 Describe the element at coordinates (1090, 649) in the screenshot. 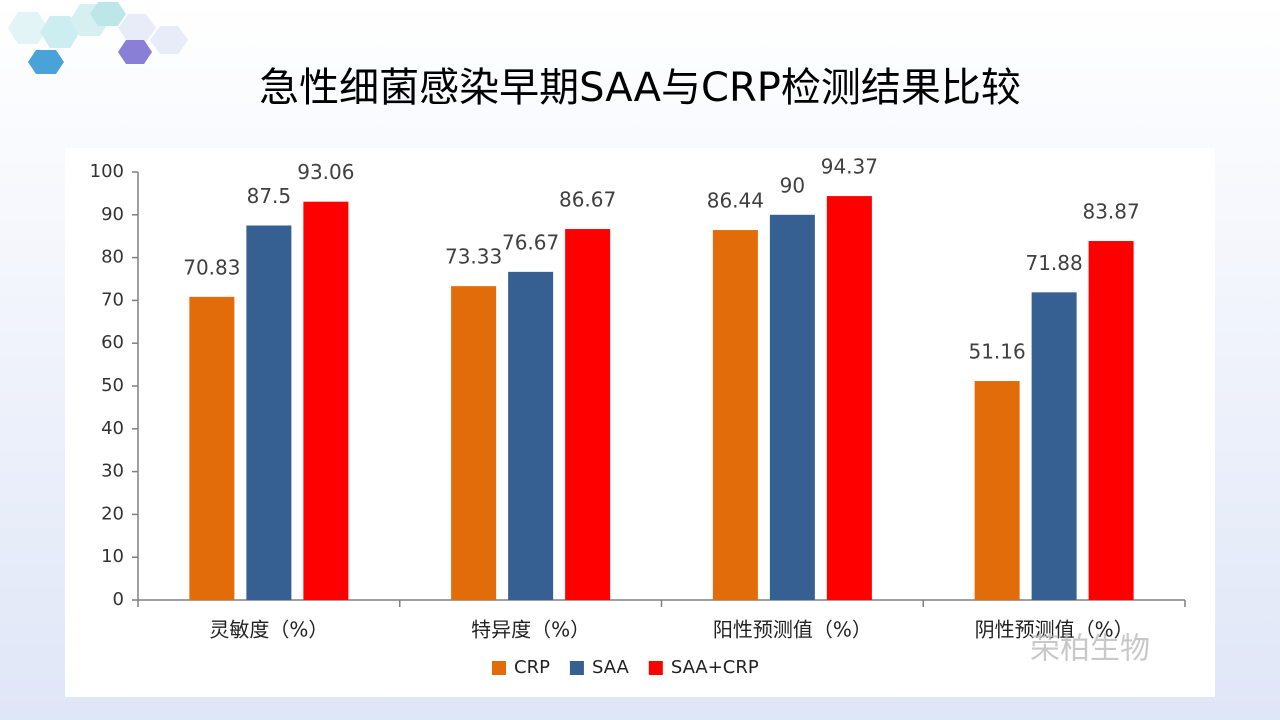

I see `watermark: 荣柏生物` at that location.